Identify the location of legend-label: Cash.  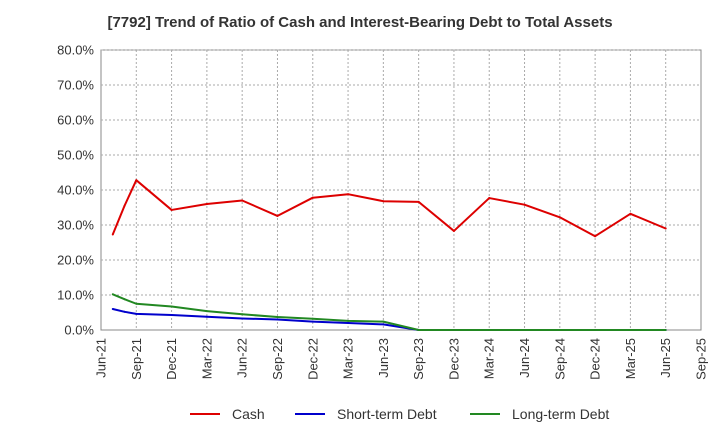
(248, 414).